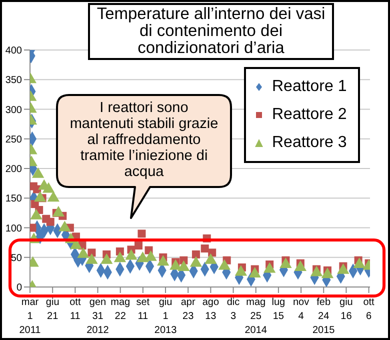 Image resolution: width=390 pixels, height=340 pixels. Describe the element at coordinates (279, 309) in the screenshot. I see `x-tick-label: lug 15` at that location.